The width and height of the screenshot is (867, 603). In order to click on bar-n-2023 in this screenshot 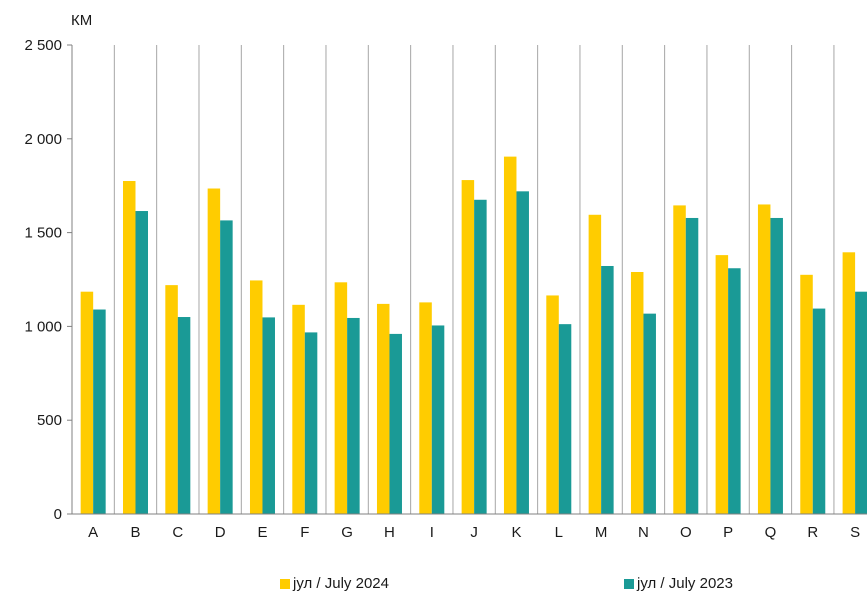, I will do `click(649, 413)`.